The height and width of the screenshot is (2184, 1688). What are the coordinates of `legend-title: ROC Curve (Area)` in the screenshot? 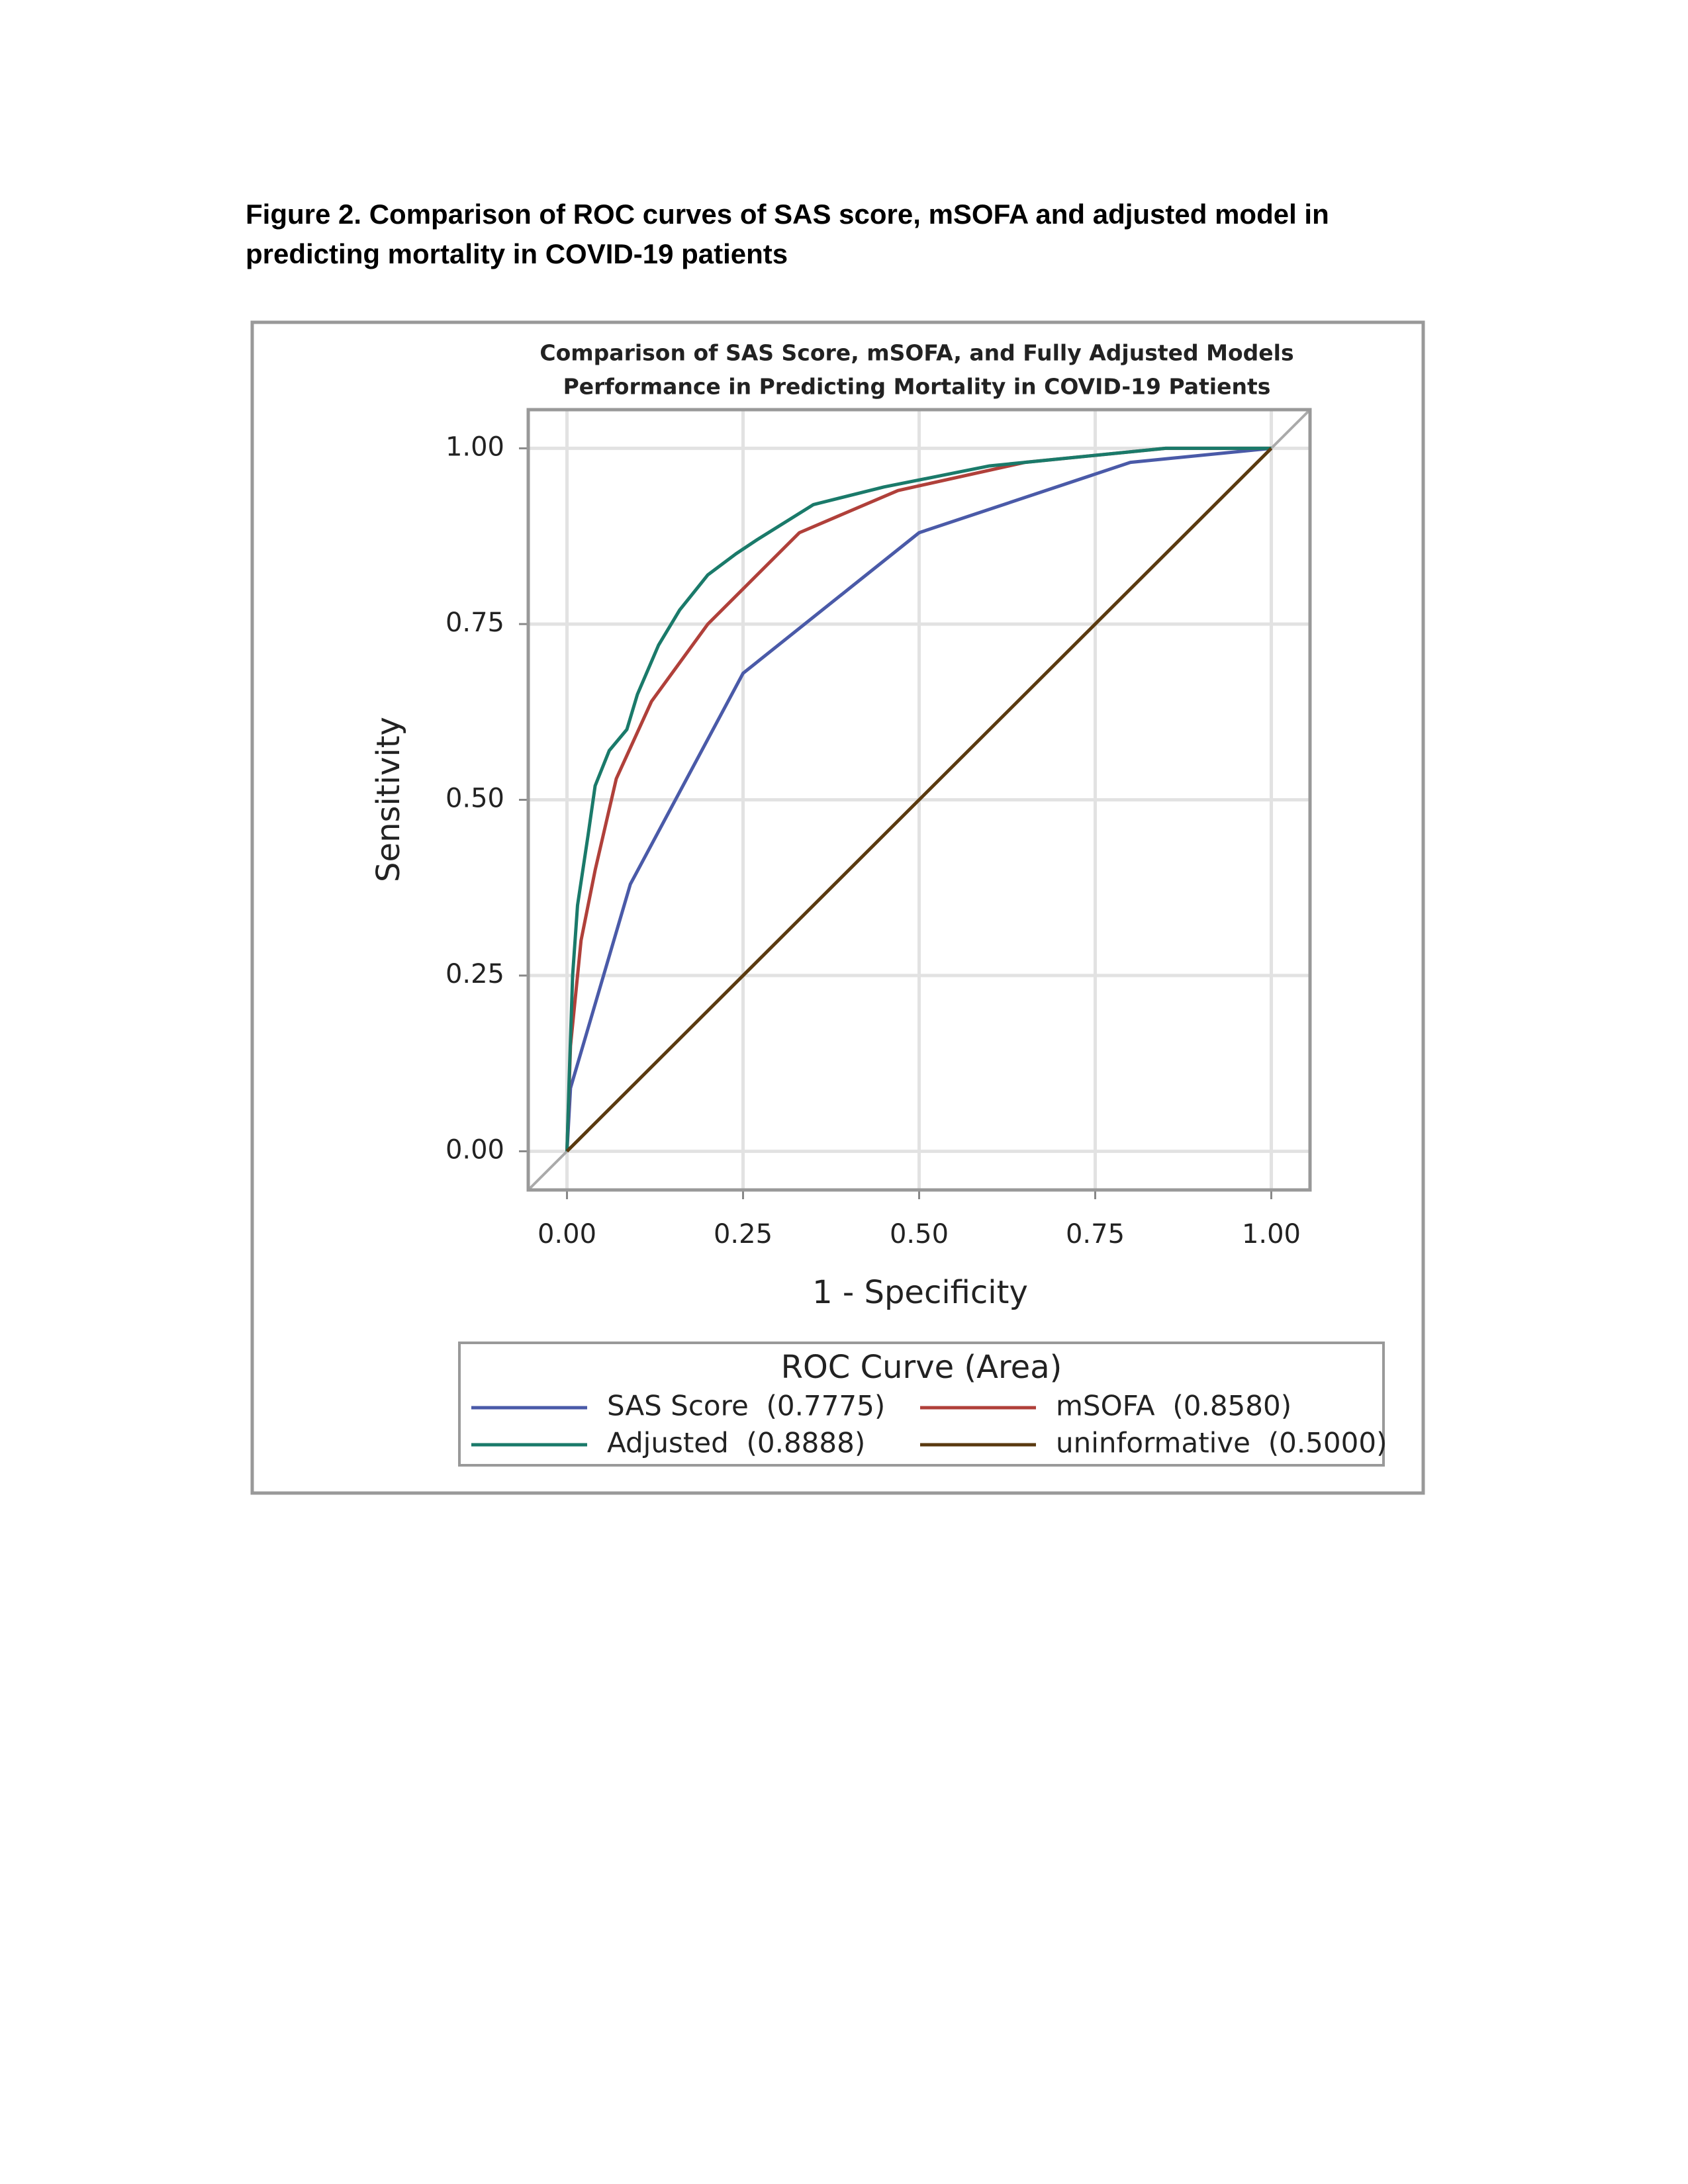 It's located at (921, 1368).